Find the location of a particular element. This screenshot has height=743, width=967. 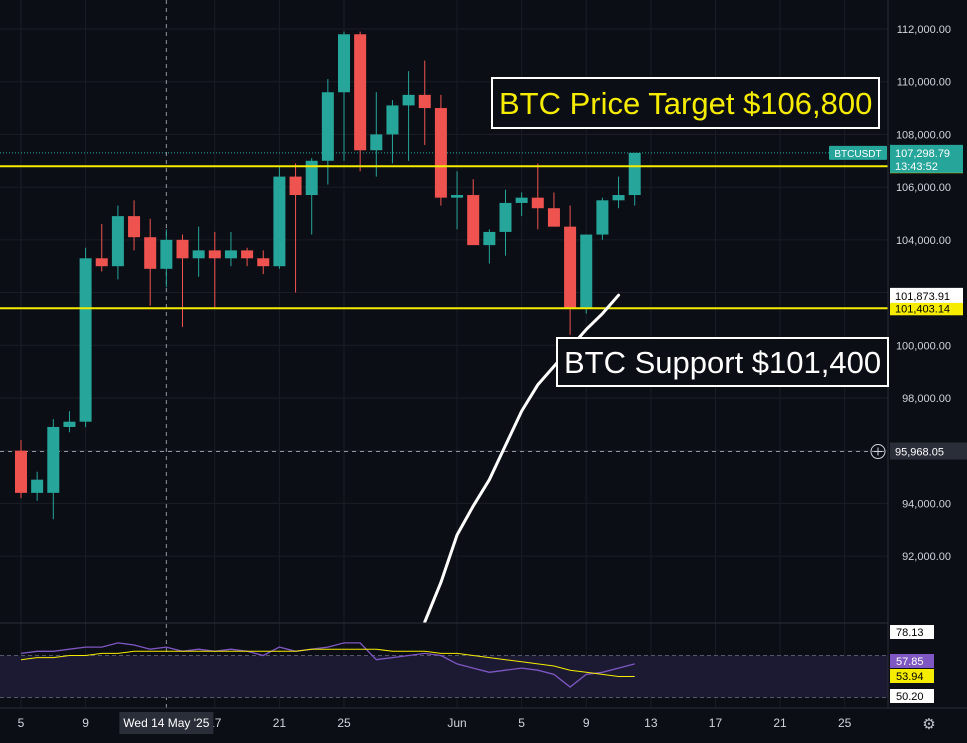

gear-icon: ⚙ is located at coordinates (929, 724).